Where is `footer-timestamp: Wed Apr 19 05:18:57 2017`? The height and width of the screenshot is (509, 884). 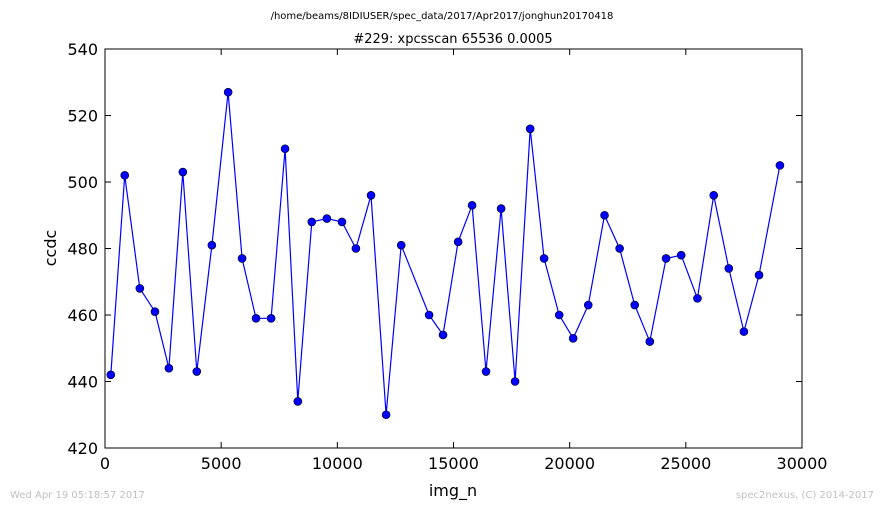
footer-timestamp: Wed Apr 19 05:18:57 2017 is located at coordinates (77, 495).